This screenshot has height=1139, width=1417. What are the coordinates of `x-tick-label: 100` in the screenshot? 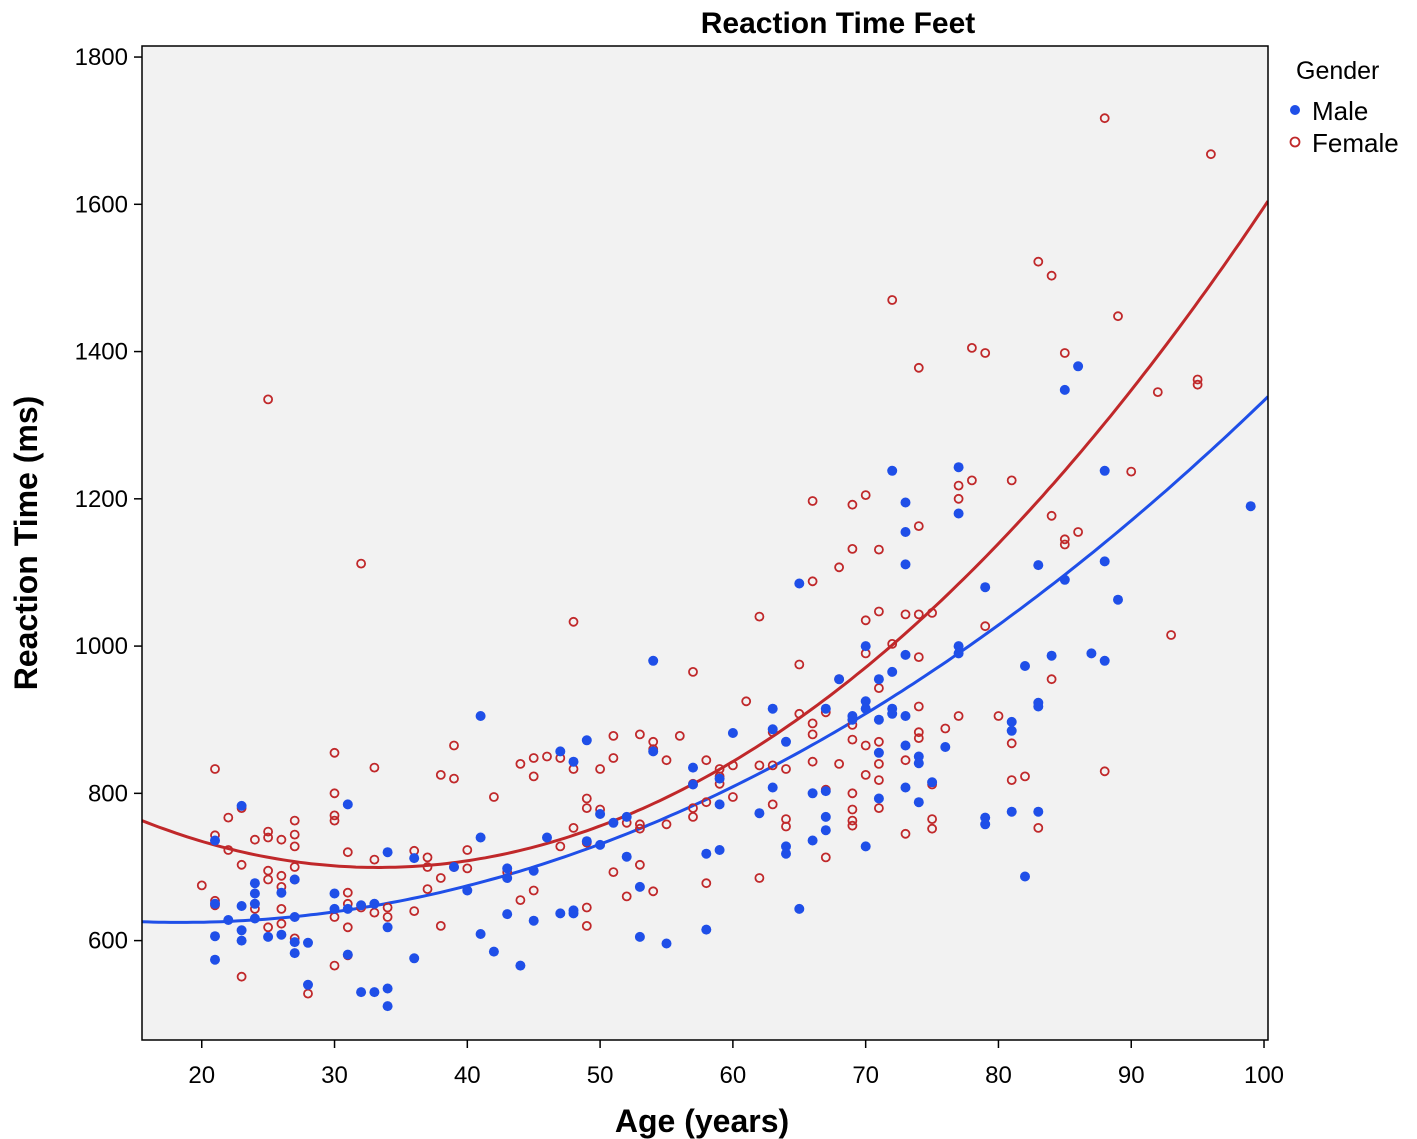 It's located at (1264, 1075).